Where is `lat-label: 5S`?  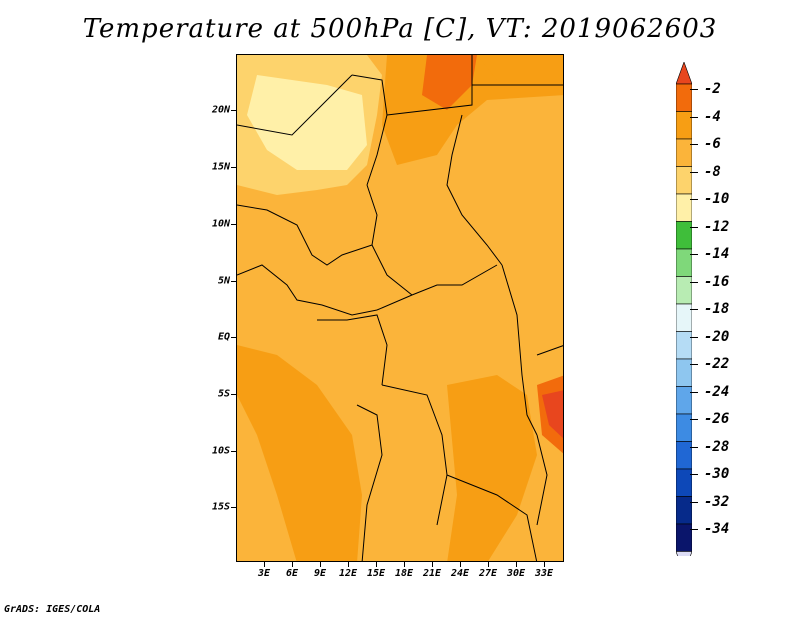
lat-label: 5S is located at coordinates (223, 394).